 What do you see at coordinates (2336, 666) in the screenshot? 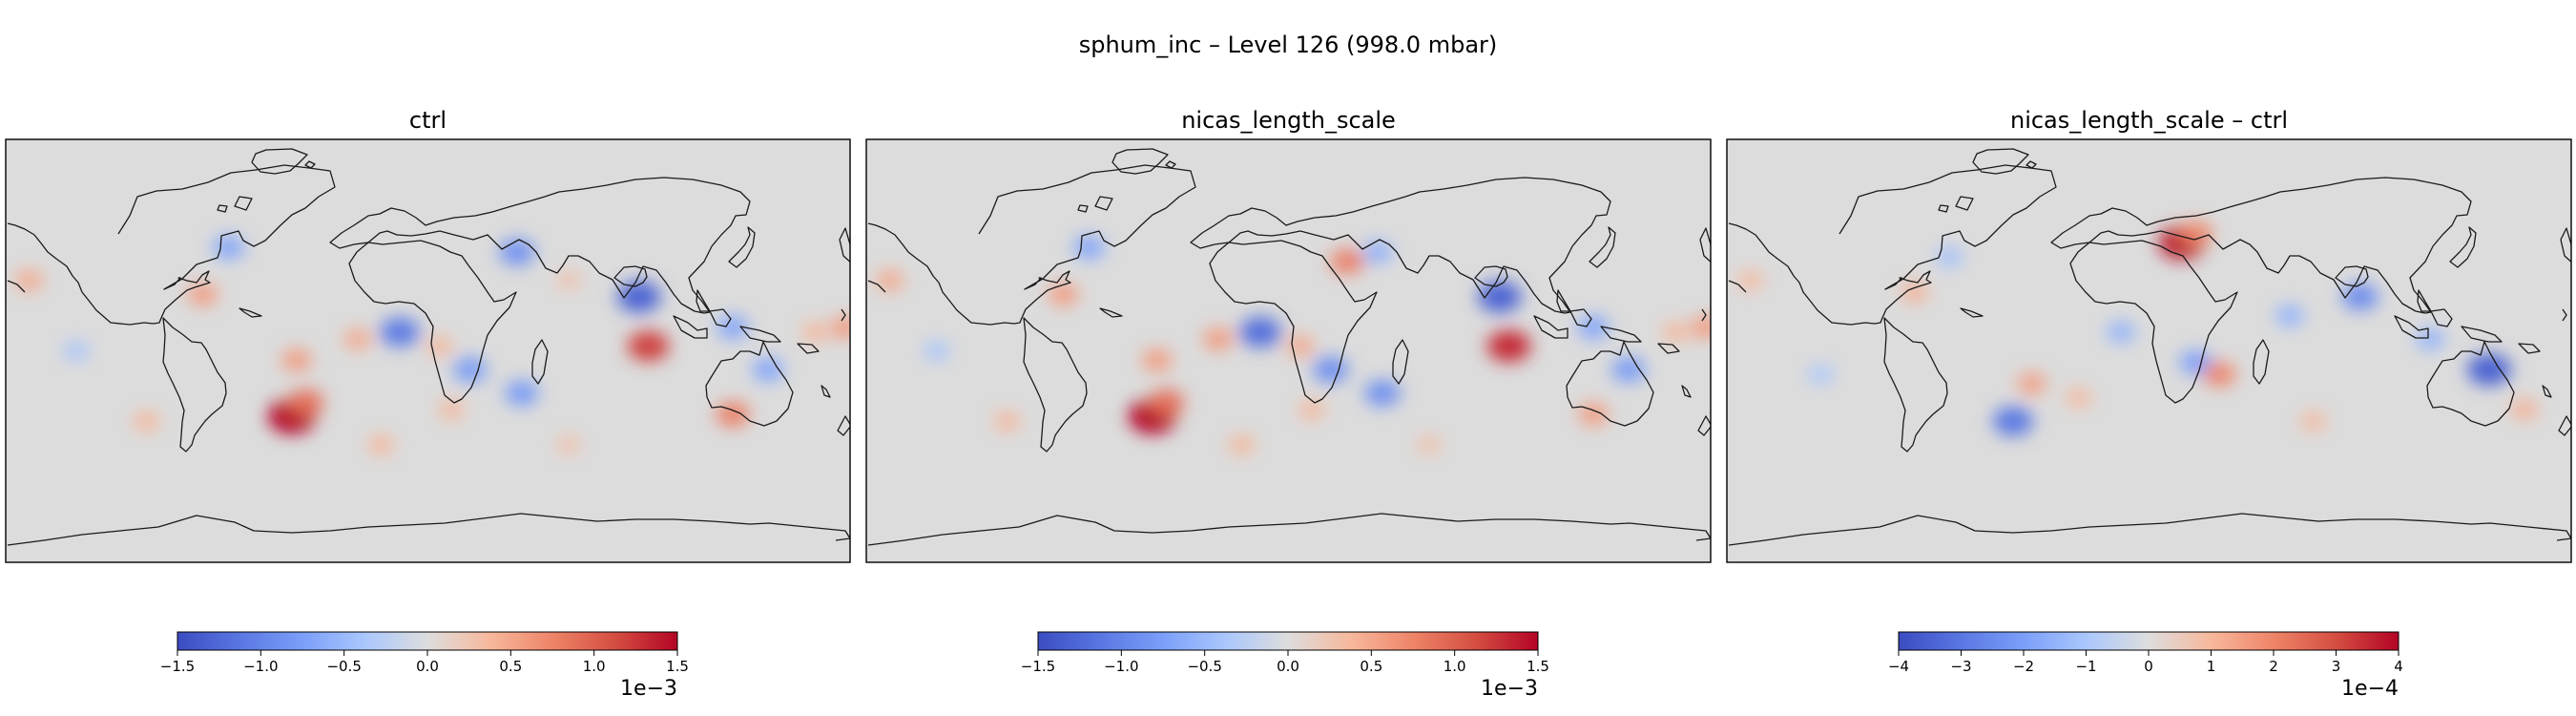
I see `colorbar-tick-label: 3` at bounding box center [2336, 666].